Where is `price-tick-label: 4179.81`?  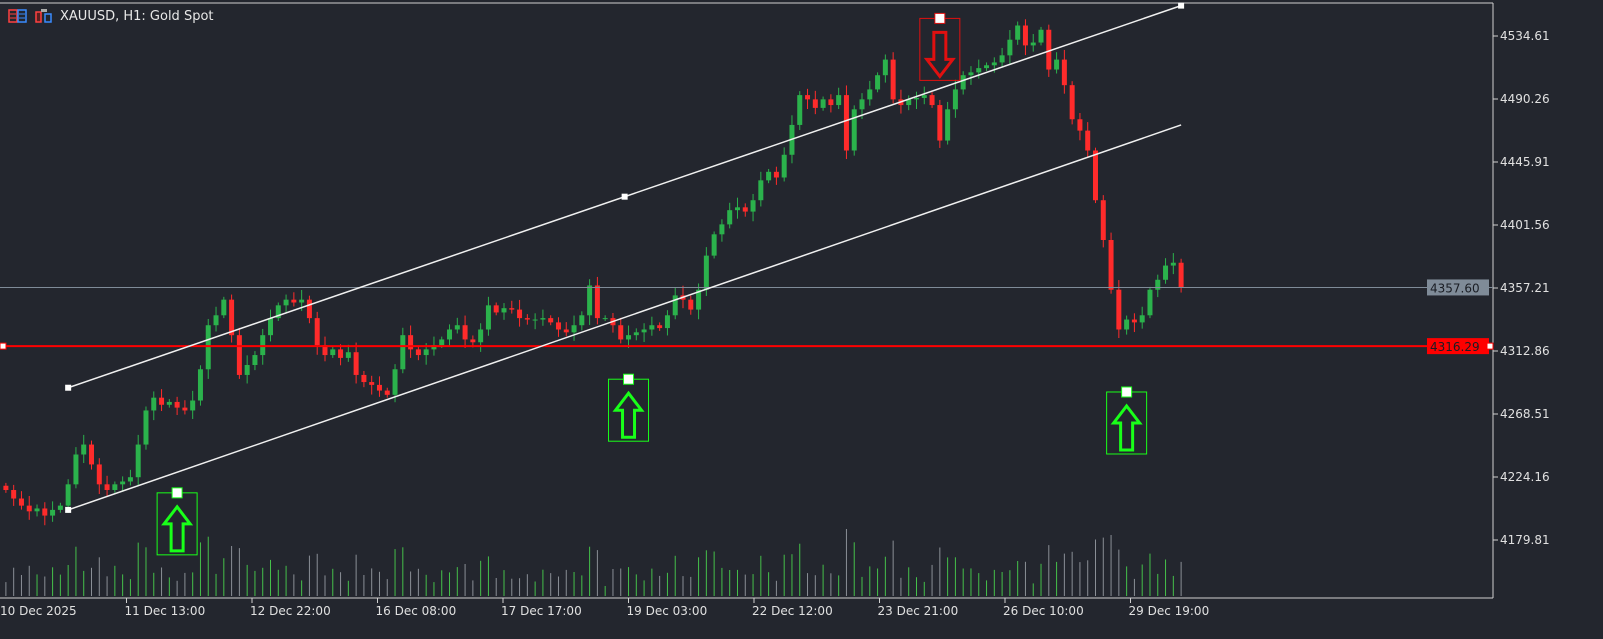
price-tick-label: 4179.81 is located at coordinates (1525, 540).